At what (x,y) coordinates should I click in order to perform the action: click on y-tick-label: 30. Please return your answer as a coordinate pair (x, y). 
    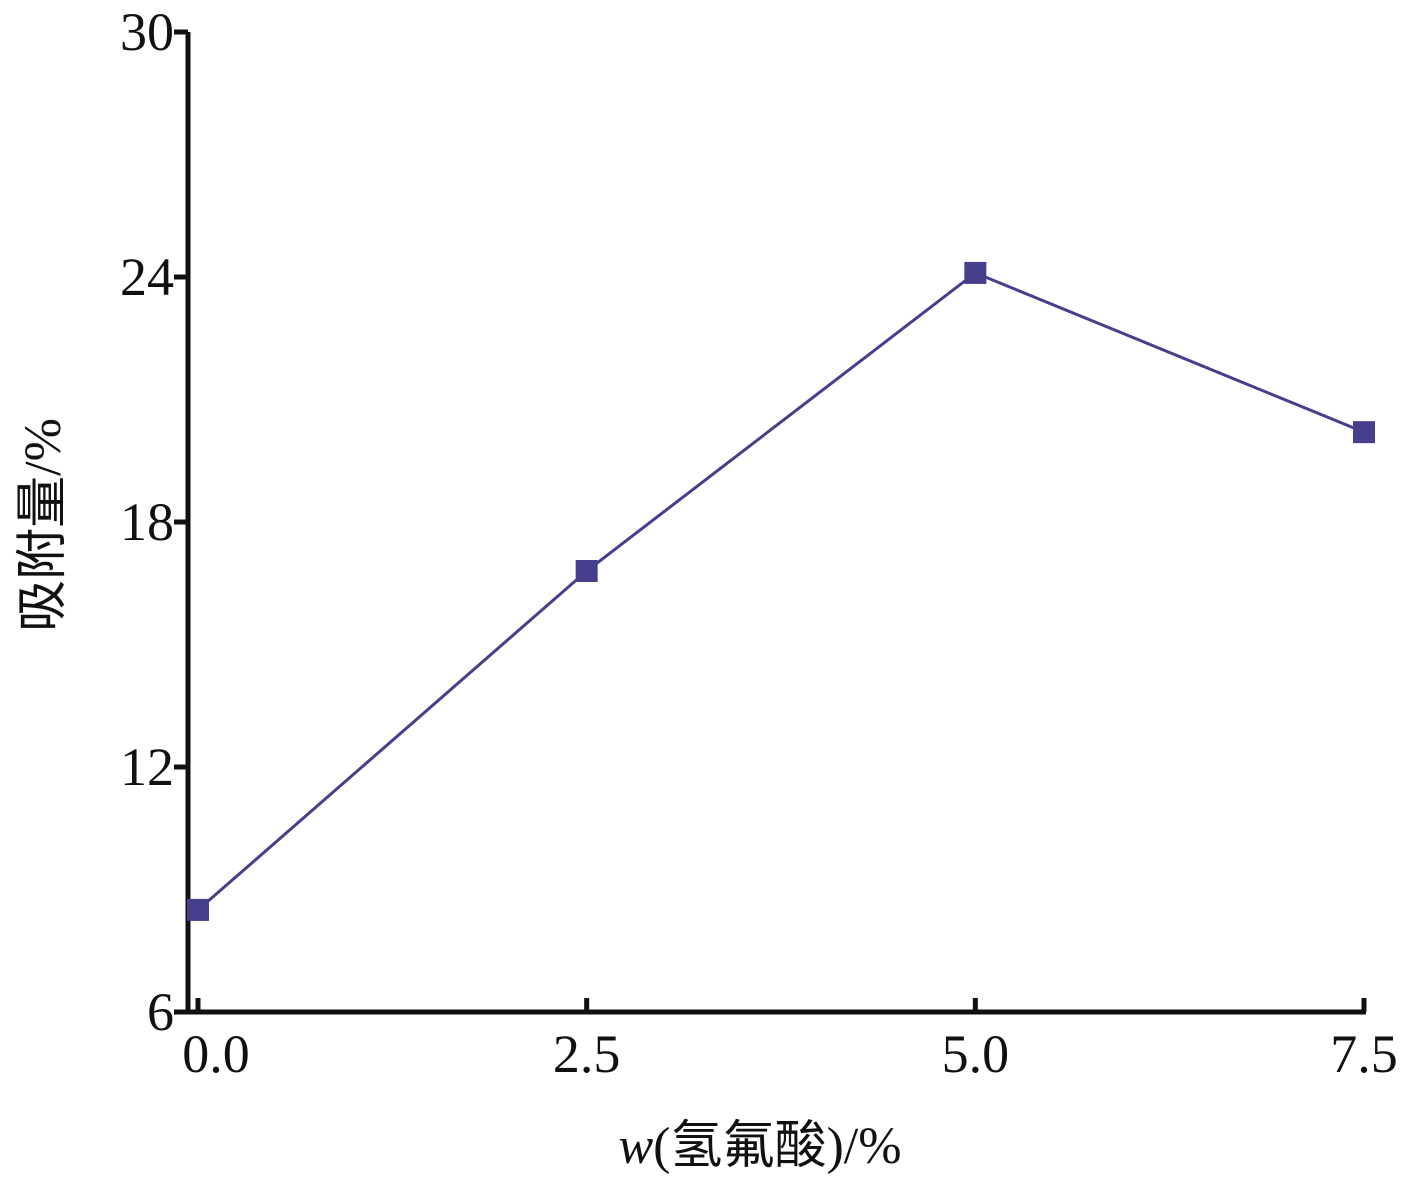
    Looking at the image, I should click on (147, 32).